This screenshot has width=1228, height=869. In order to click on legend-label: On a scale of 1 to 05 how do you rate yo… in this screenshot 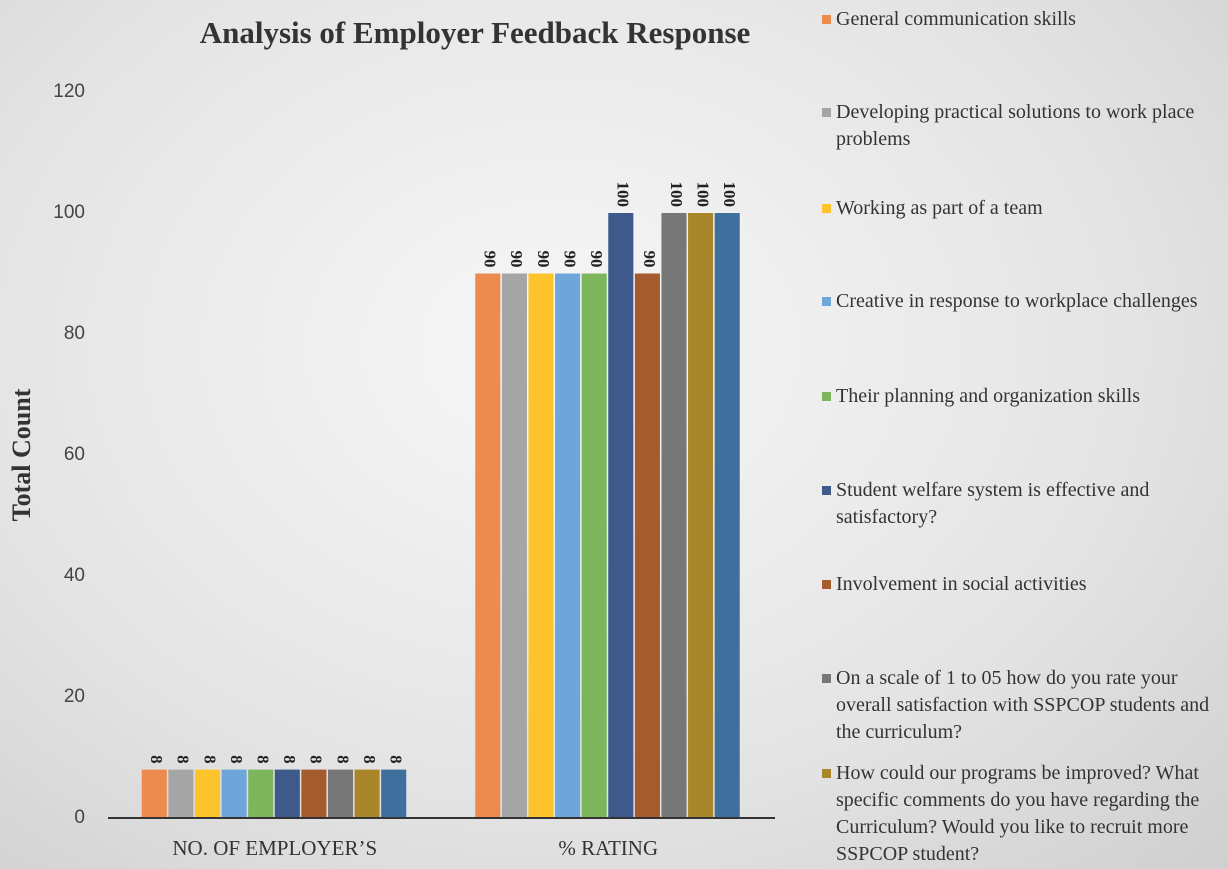, I will do `click(1023, 705)`.